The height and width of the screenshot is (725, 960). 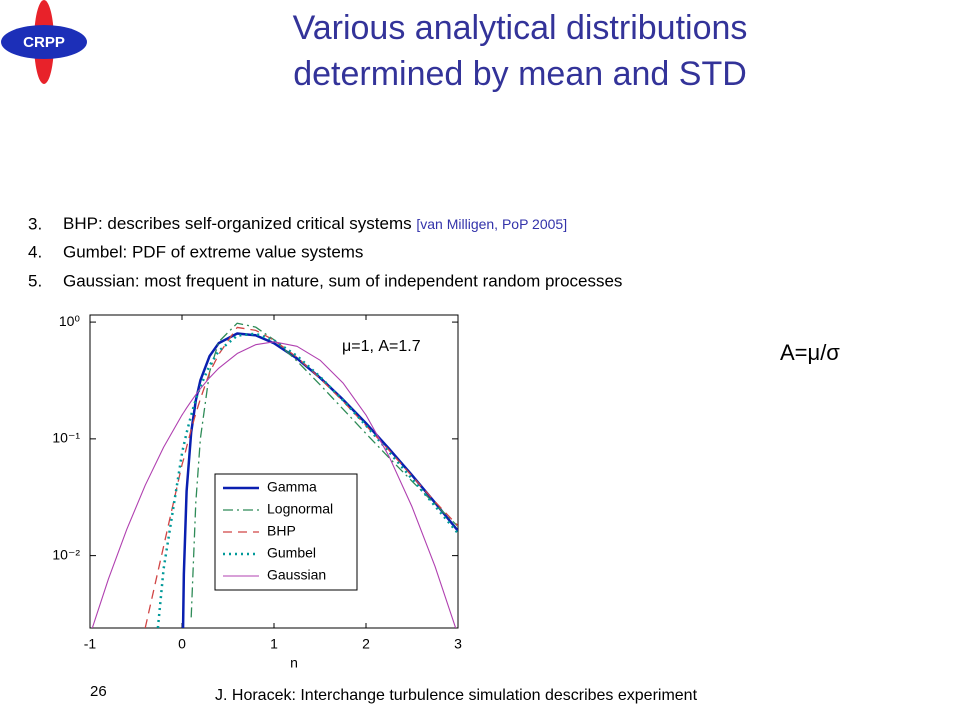 What do you see at coordinates (381, 346) in the screenshot?
I see `annotation: μ=1, A=1.7` at bounding box center [381, 346].